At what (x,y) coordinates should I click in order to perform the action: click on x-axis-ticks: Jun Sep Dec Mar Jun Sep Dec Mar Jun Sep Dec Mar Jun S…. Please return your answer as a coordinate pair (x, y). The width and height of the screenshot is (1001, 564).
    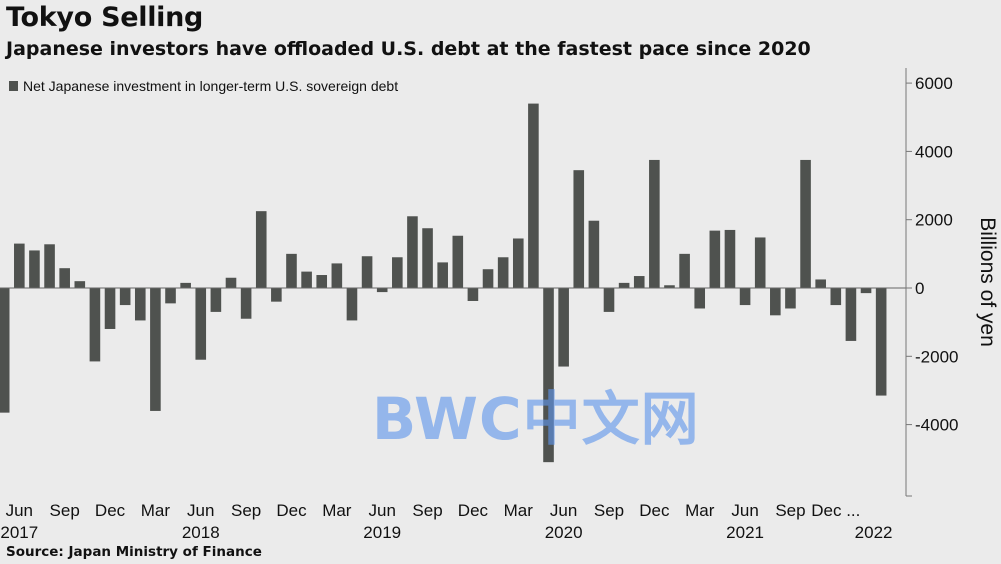
    Looking at the image, I should click on (446, 521).